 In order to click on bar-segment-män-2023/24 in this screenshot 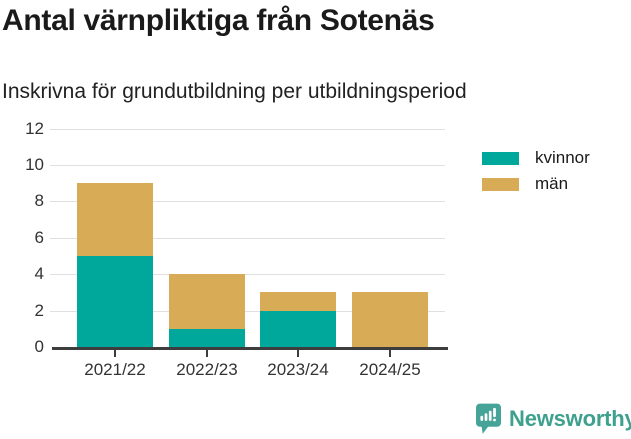, I will do `click(298, 301)`.